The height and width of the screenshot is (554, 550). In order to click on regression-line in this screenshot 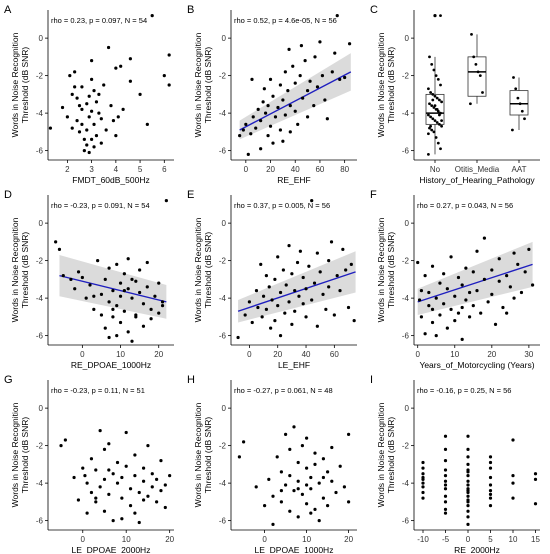, I will do `click(295, 101)`.